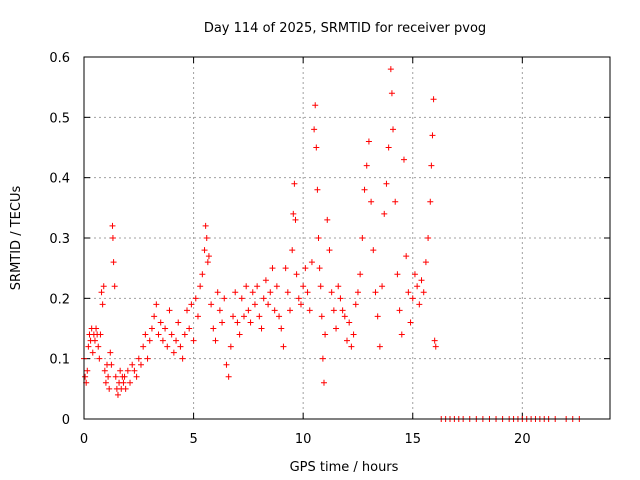 This screenshot has width=640, height=480. Describe the element at coordinates (344, 467) in the screenshot. I see `x-axis-label: GPS time / hours` at that location.